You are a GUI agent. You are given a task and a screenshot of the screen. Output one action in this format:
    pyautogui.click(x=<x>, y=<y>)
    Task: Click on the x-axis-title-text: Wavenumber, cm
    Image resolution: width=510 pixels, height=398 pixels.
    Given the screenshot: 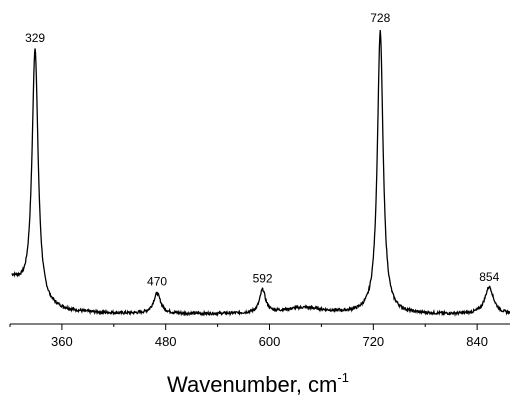 What is the action you would take?
    pyautogui.click(x=252, y=384)
    